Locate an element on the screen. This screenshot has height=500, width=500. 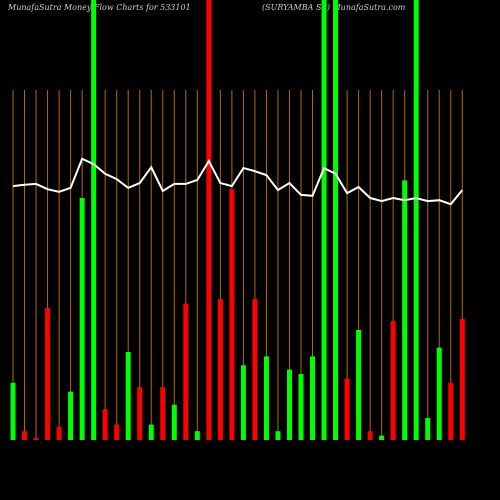
money-flow-line is located at coordinates (238, 181).